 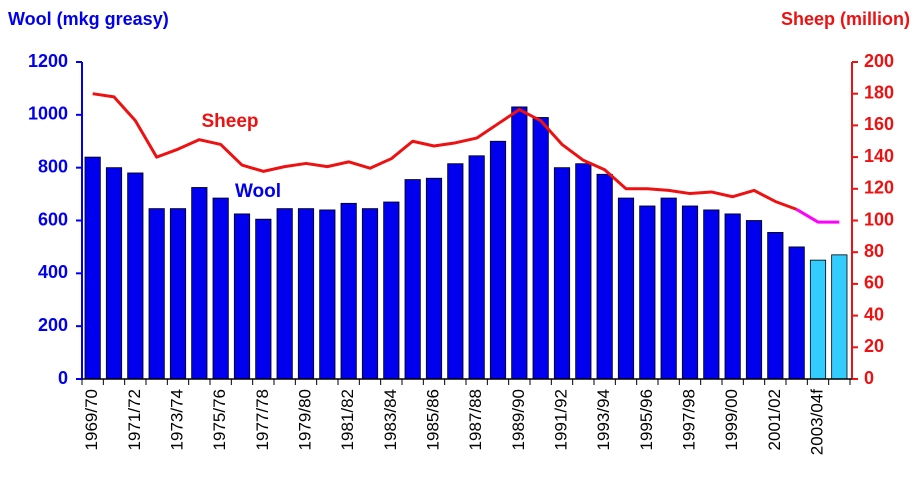 I want to click on y-tick-label: 200, so click(x=53, y=325).